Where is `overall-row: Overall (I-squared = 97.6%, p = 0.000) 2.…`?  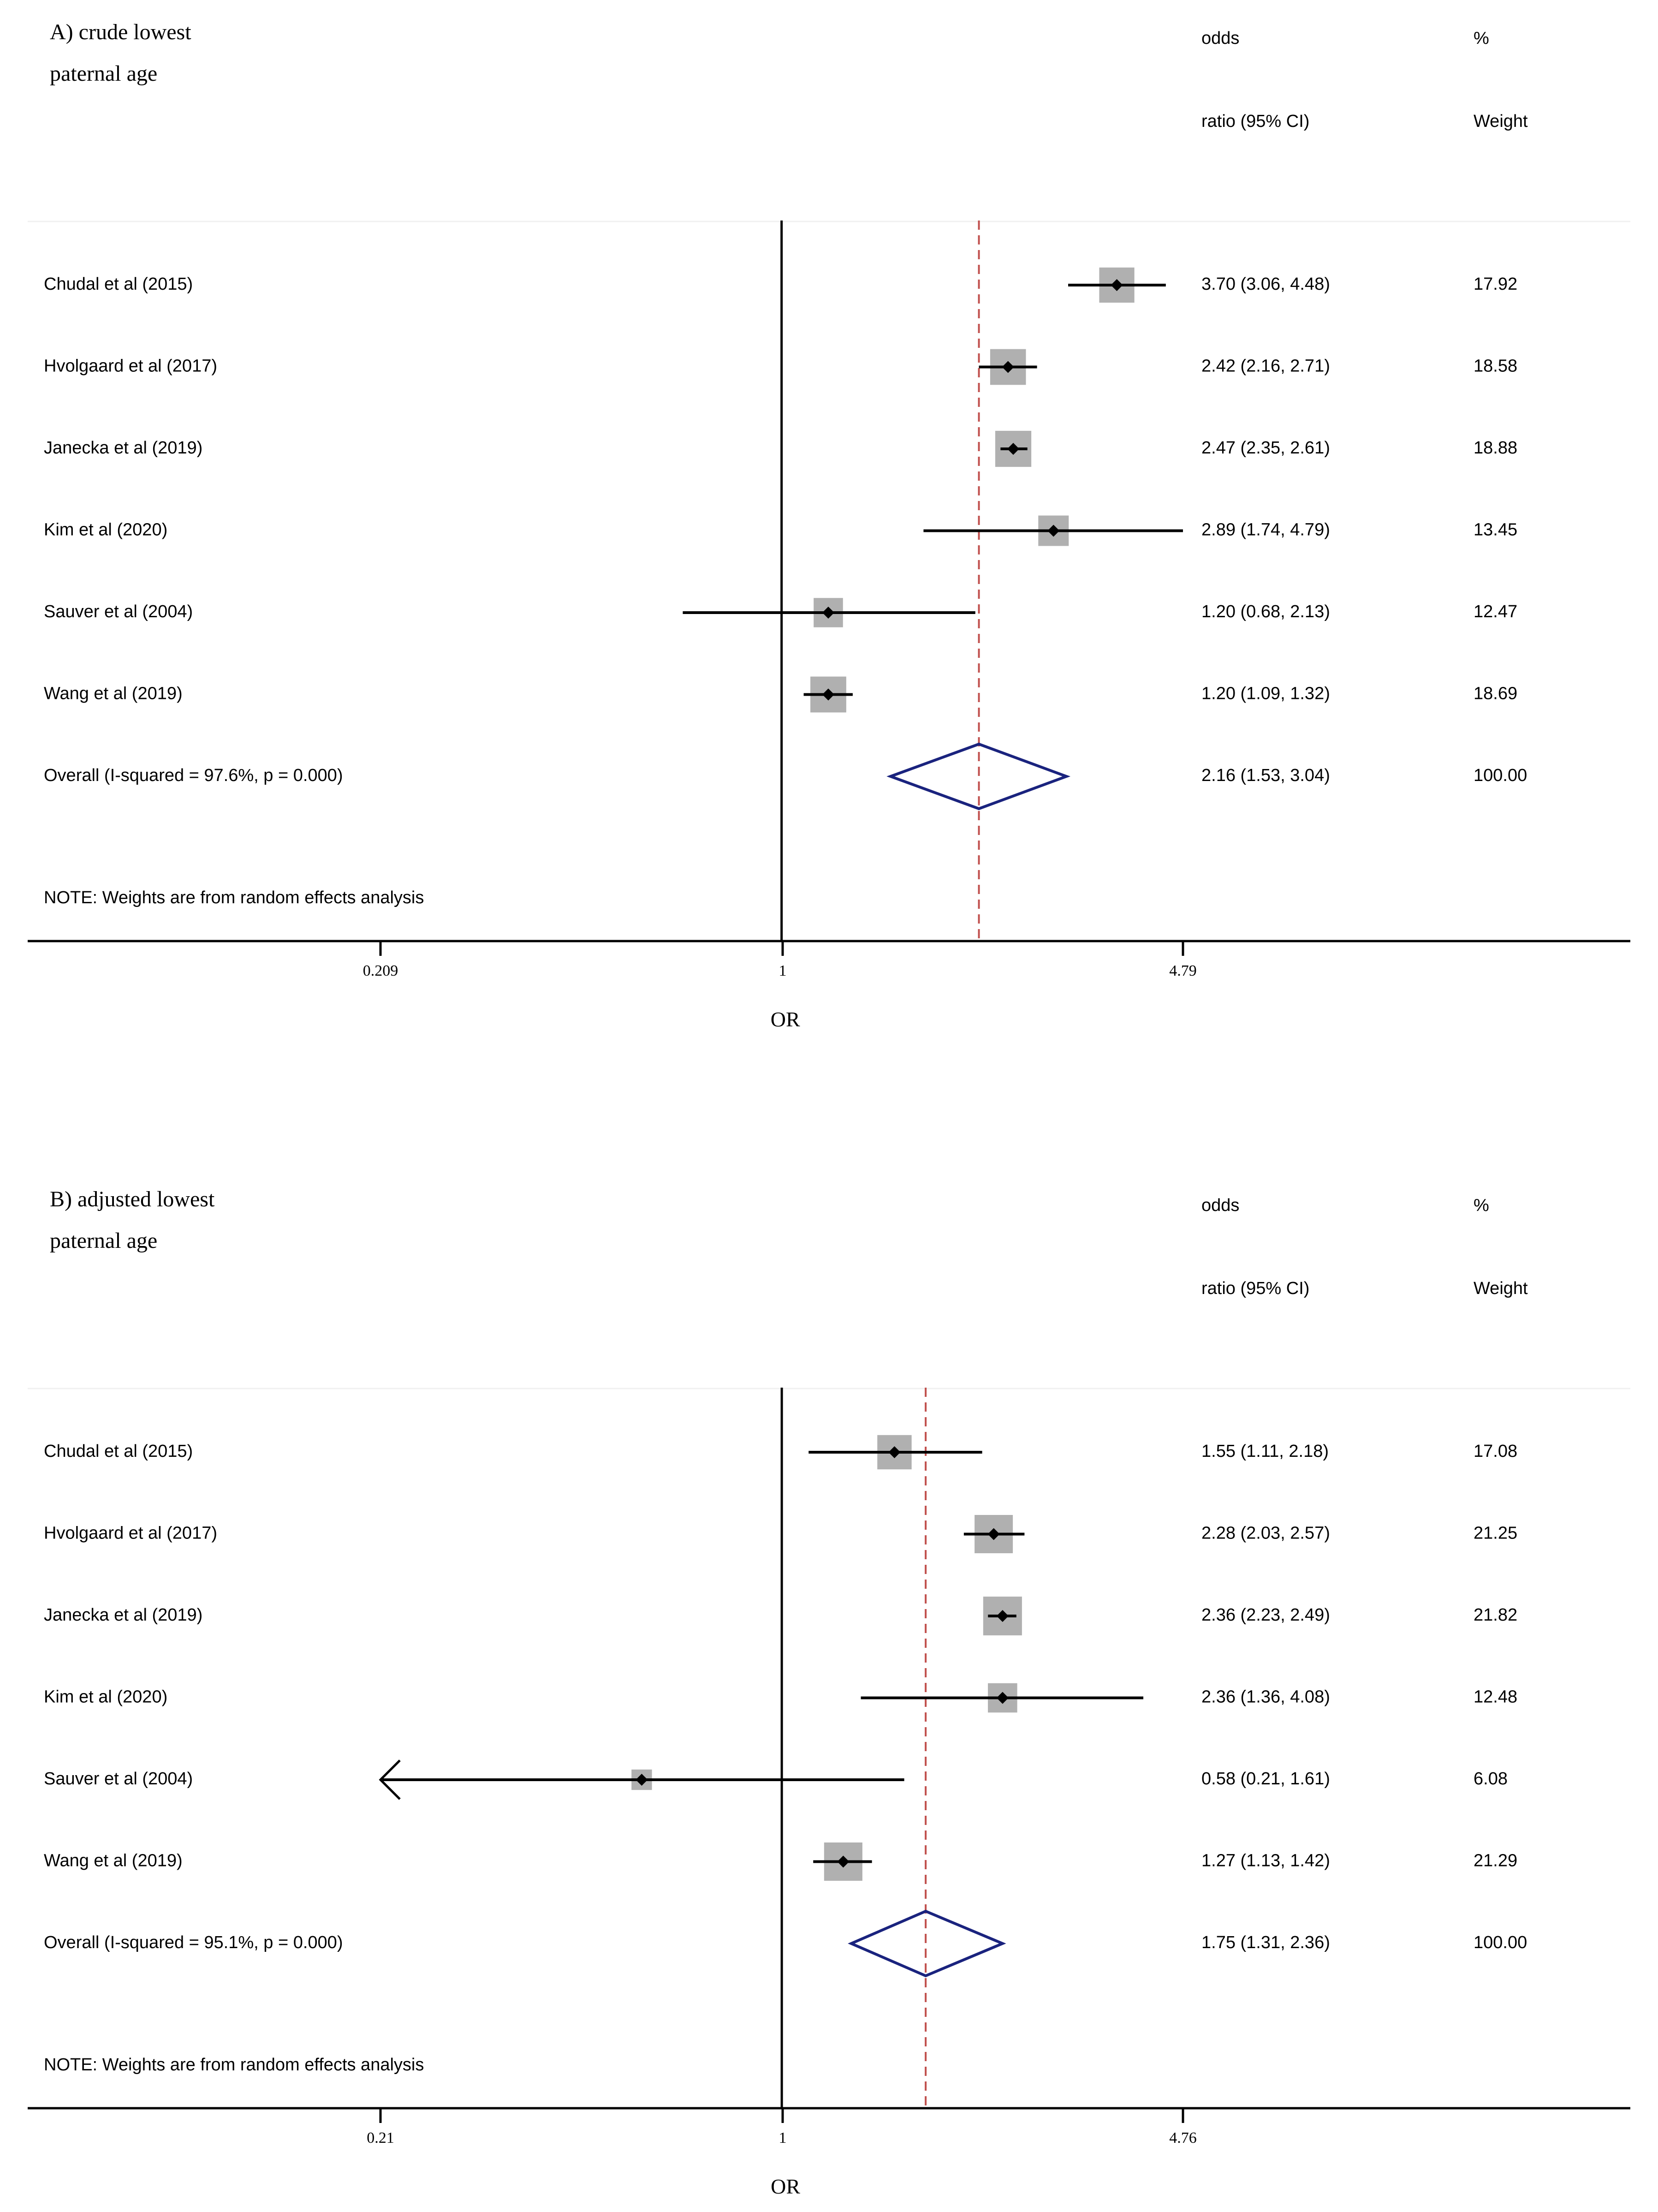 overall-row: Overall (I-squared = 97.6%, p = 0.000) 2.… is located at coordinates (785, 776).